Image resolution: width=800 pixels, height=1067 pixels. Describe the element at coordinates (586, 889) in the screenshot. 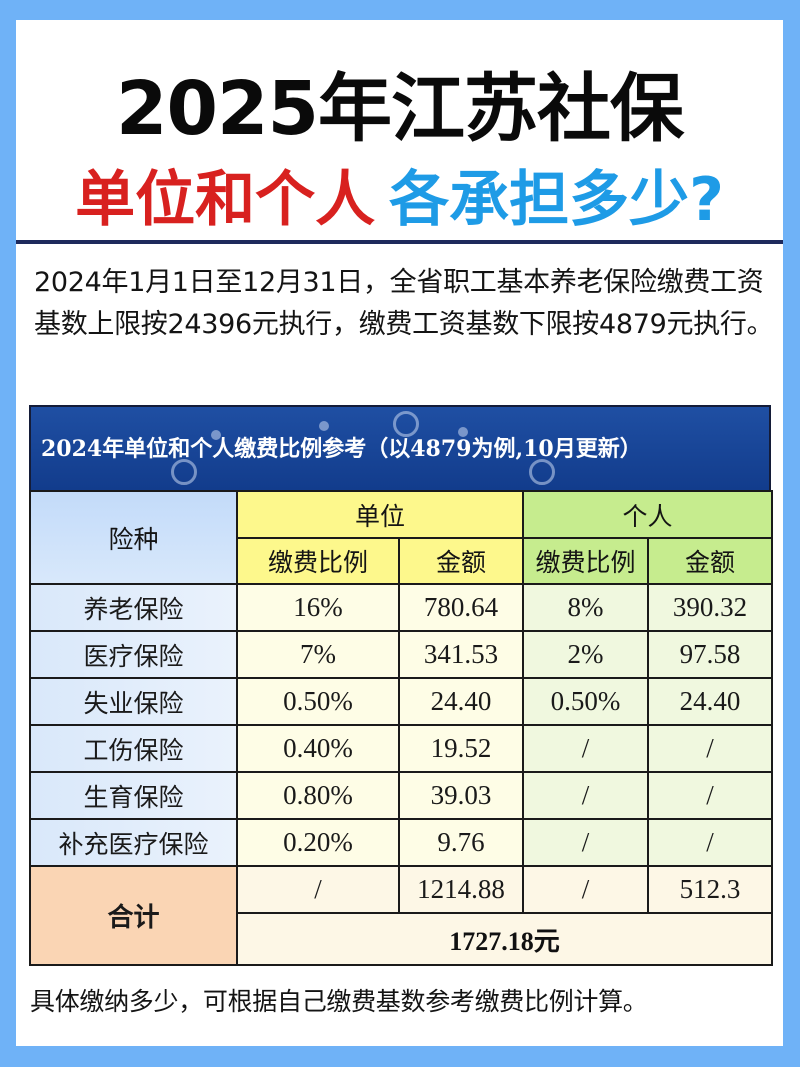

I see `total-person-rate: /` at that location.